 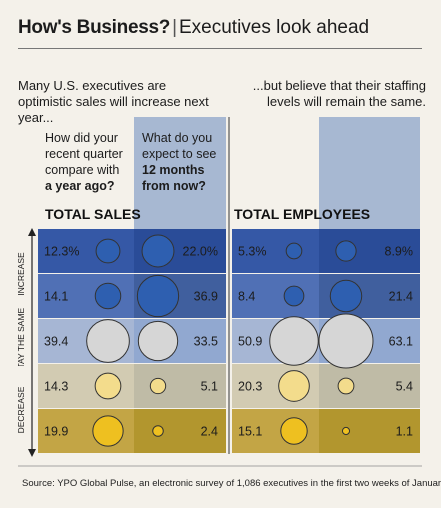 What do you see at coordinates (56, 432) in the screenshot?
I see `value-label-past: 19.9` at bounding box center [56, 432].